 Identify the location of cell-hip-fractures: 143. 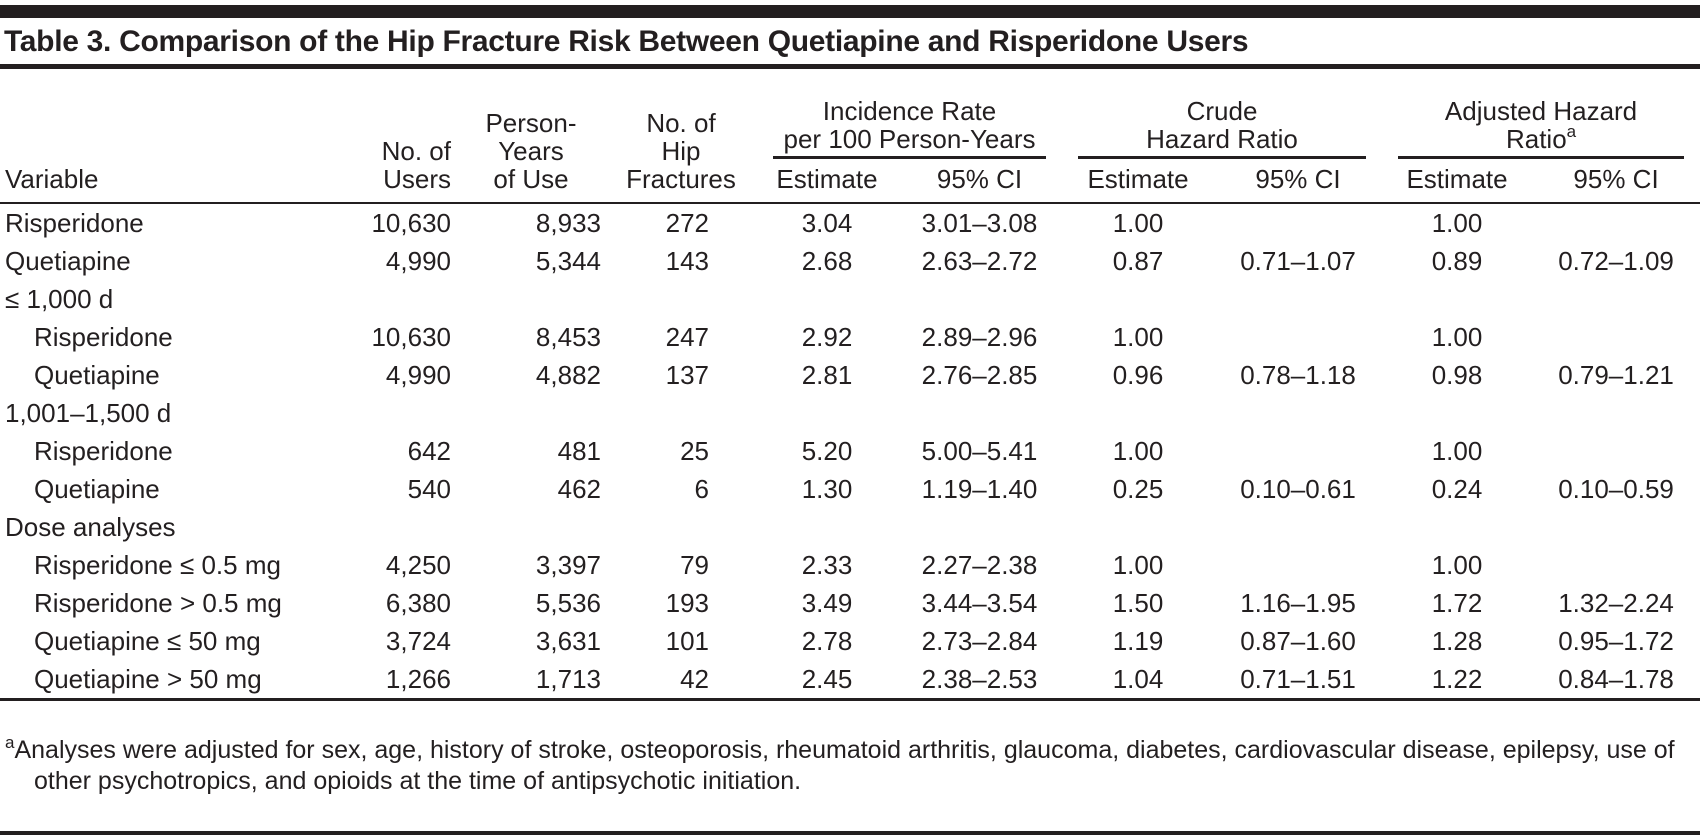
(687, 261).